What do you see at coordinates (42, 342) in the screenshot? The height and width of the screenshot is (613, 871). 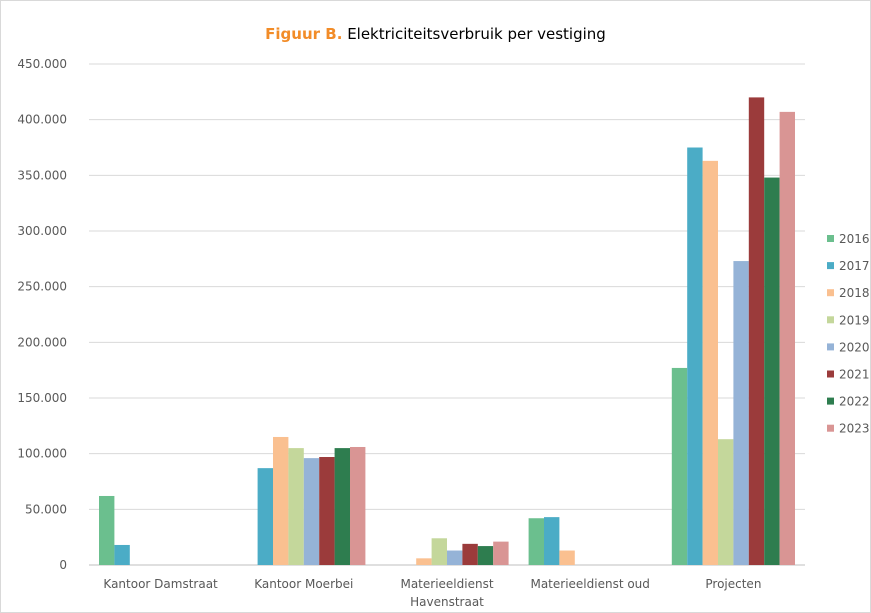 I see `y-tick-label: 200.000` at bounding box center [42, 342].